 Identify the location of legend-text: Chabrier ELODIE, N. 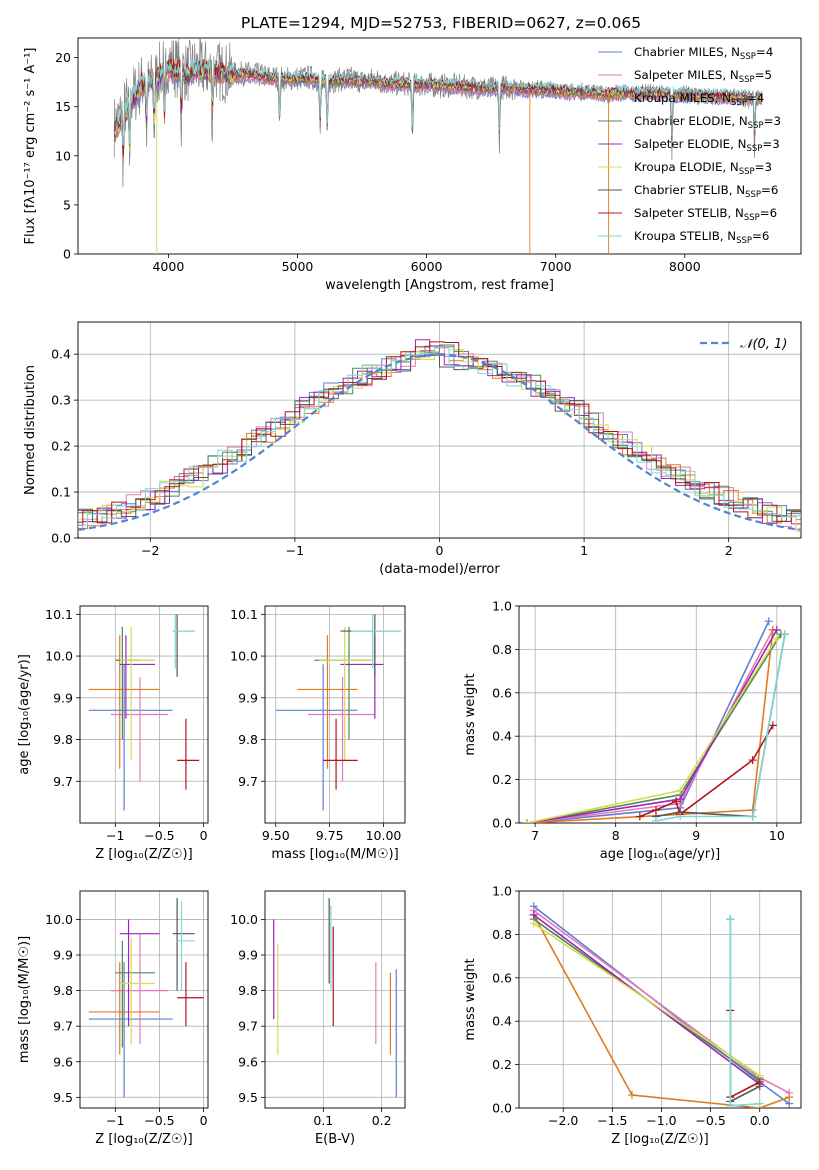
(691, 121).